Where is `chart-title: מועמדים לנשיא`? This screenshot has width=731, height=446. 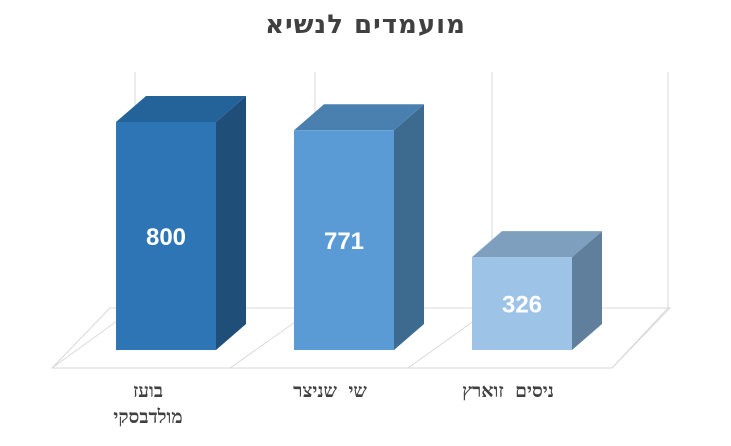 chart-title: מועמדים לנשיא is located at coordinates (365, 25).